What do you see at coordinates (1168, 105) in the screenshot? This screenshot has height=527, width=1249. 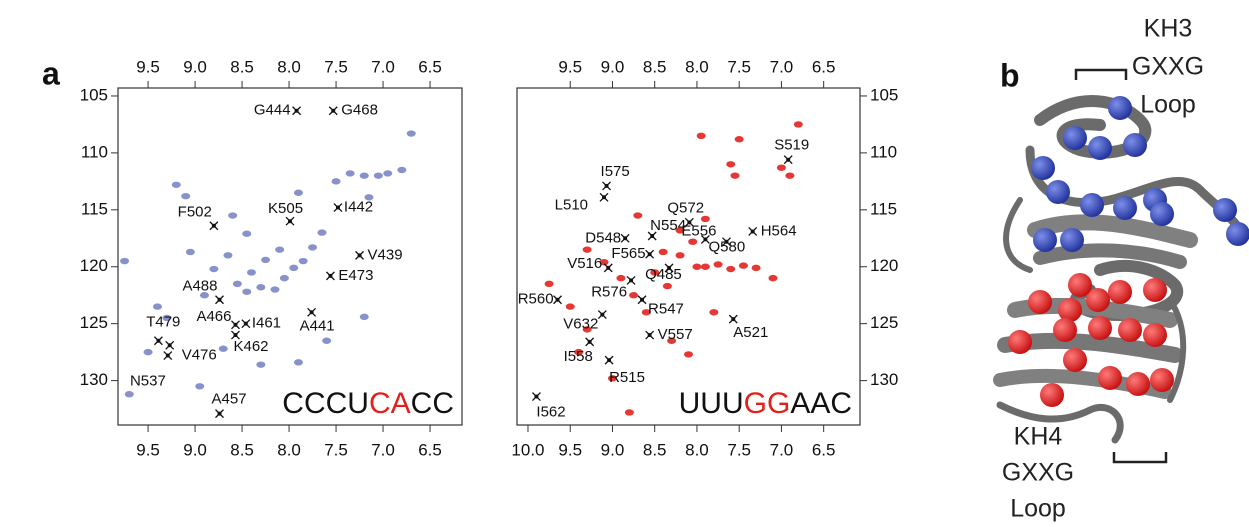 I see `annotation: Loop` at bounding box center [1168, 105].